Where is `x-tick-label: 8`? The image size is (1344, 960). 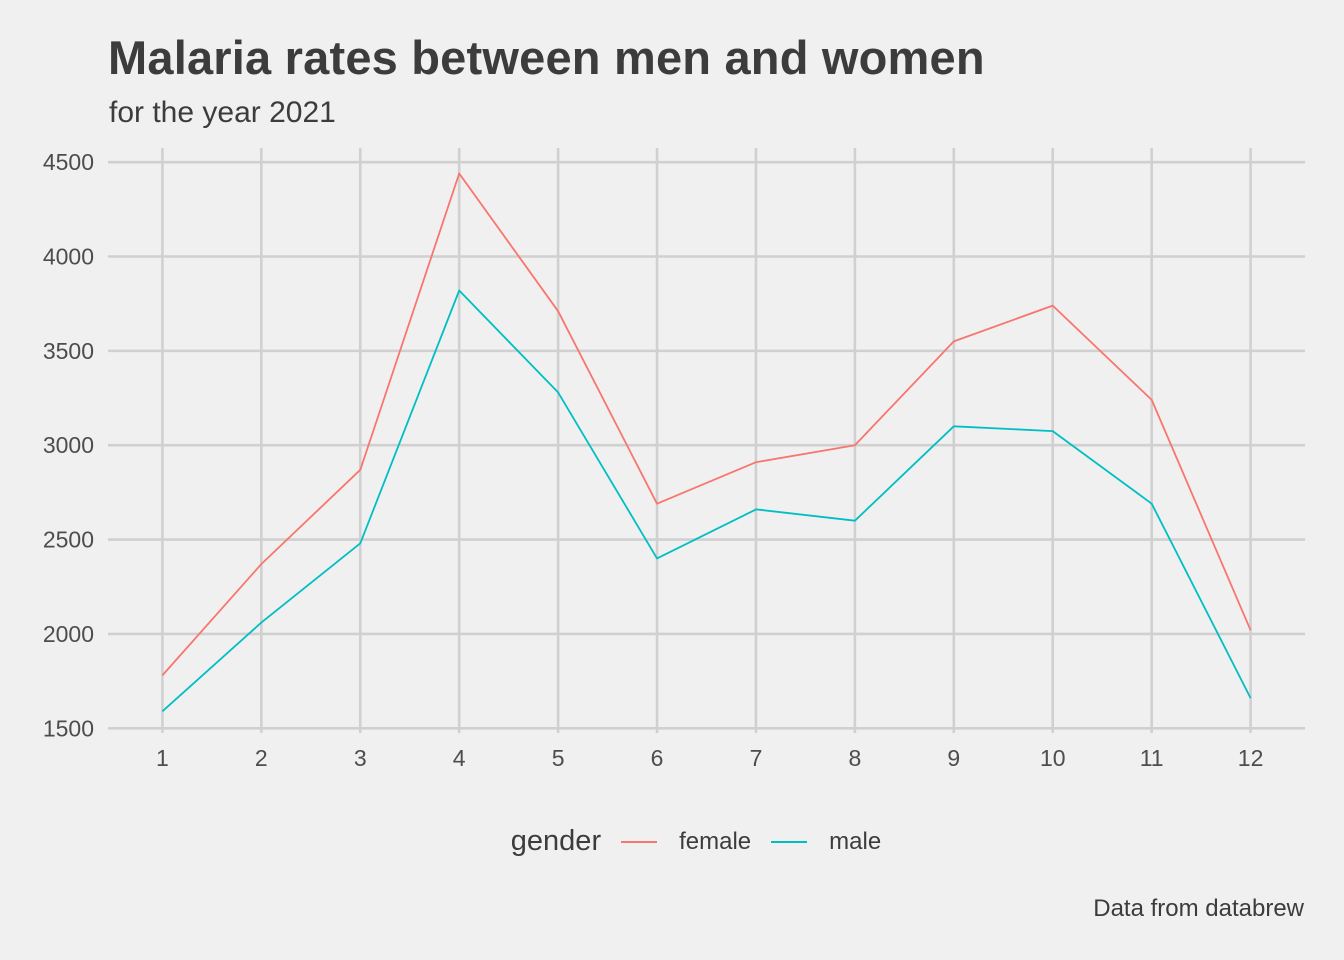
x-tick-label: 8 is located at coordinates (854, 758).